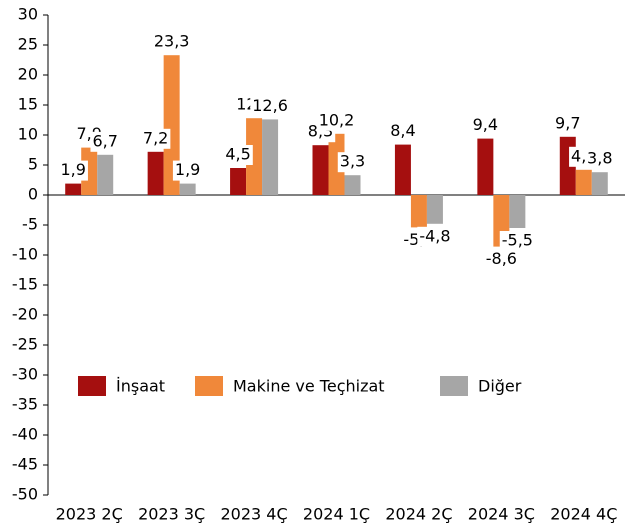  I want to click on data-label: 3,3, so click(352, 161).